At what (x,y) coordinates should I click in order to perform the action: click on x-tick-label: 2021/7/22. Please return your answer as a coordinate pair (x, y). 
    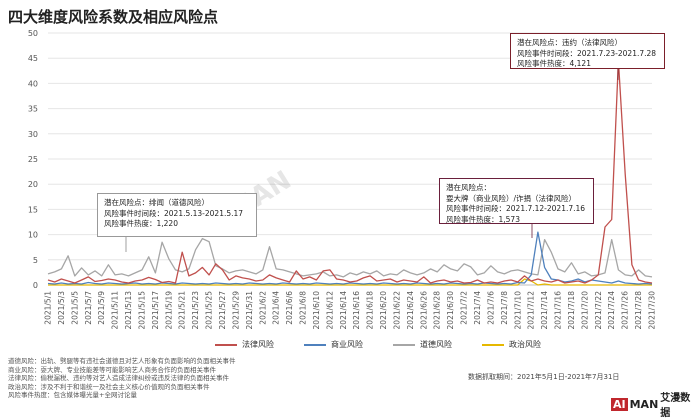
    Looking at the image, I should click on (598, 310).